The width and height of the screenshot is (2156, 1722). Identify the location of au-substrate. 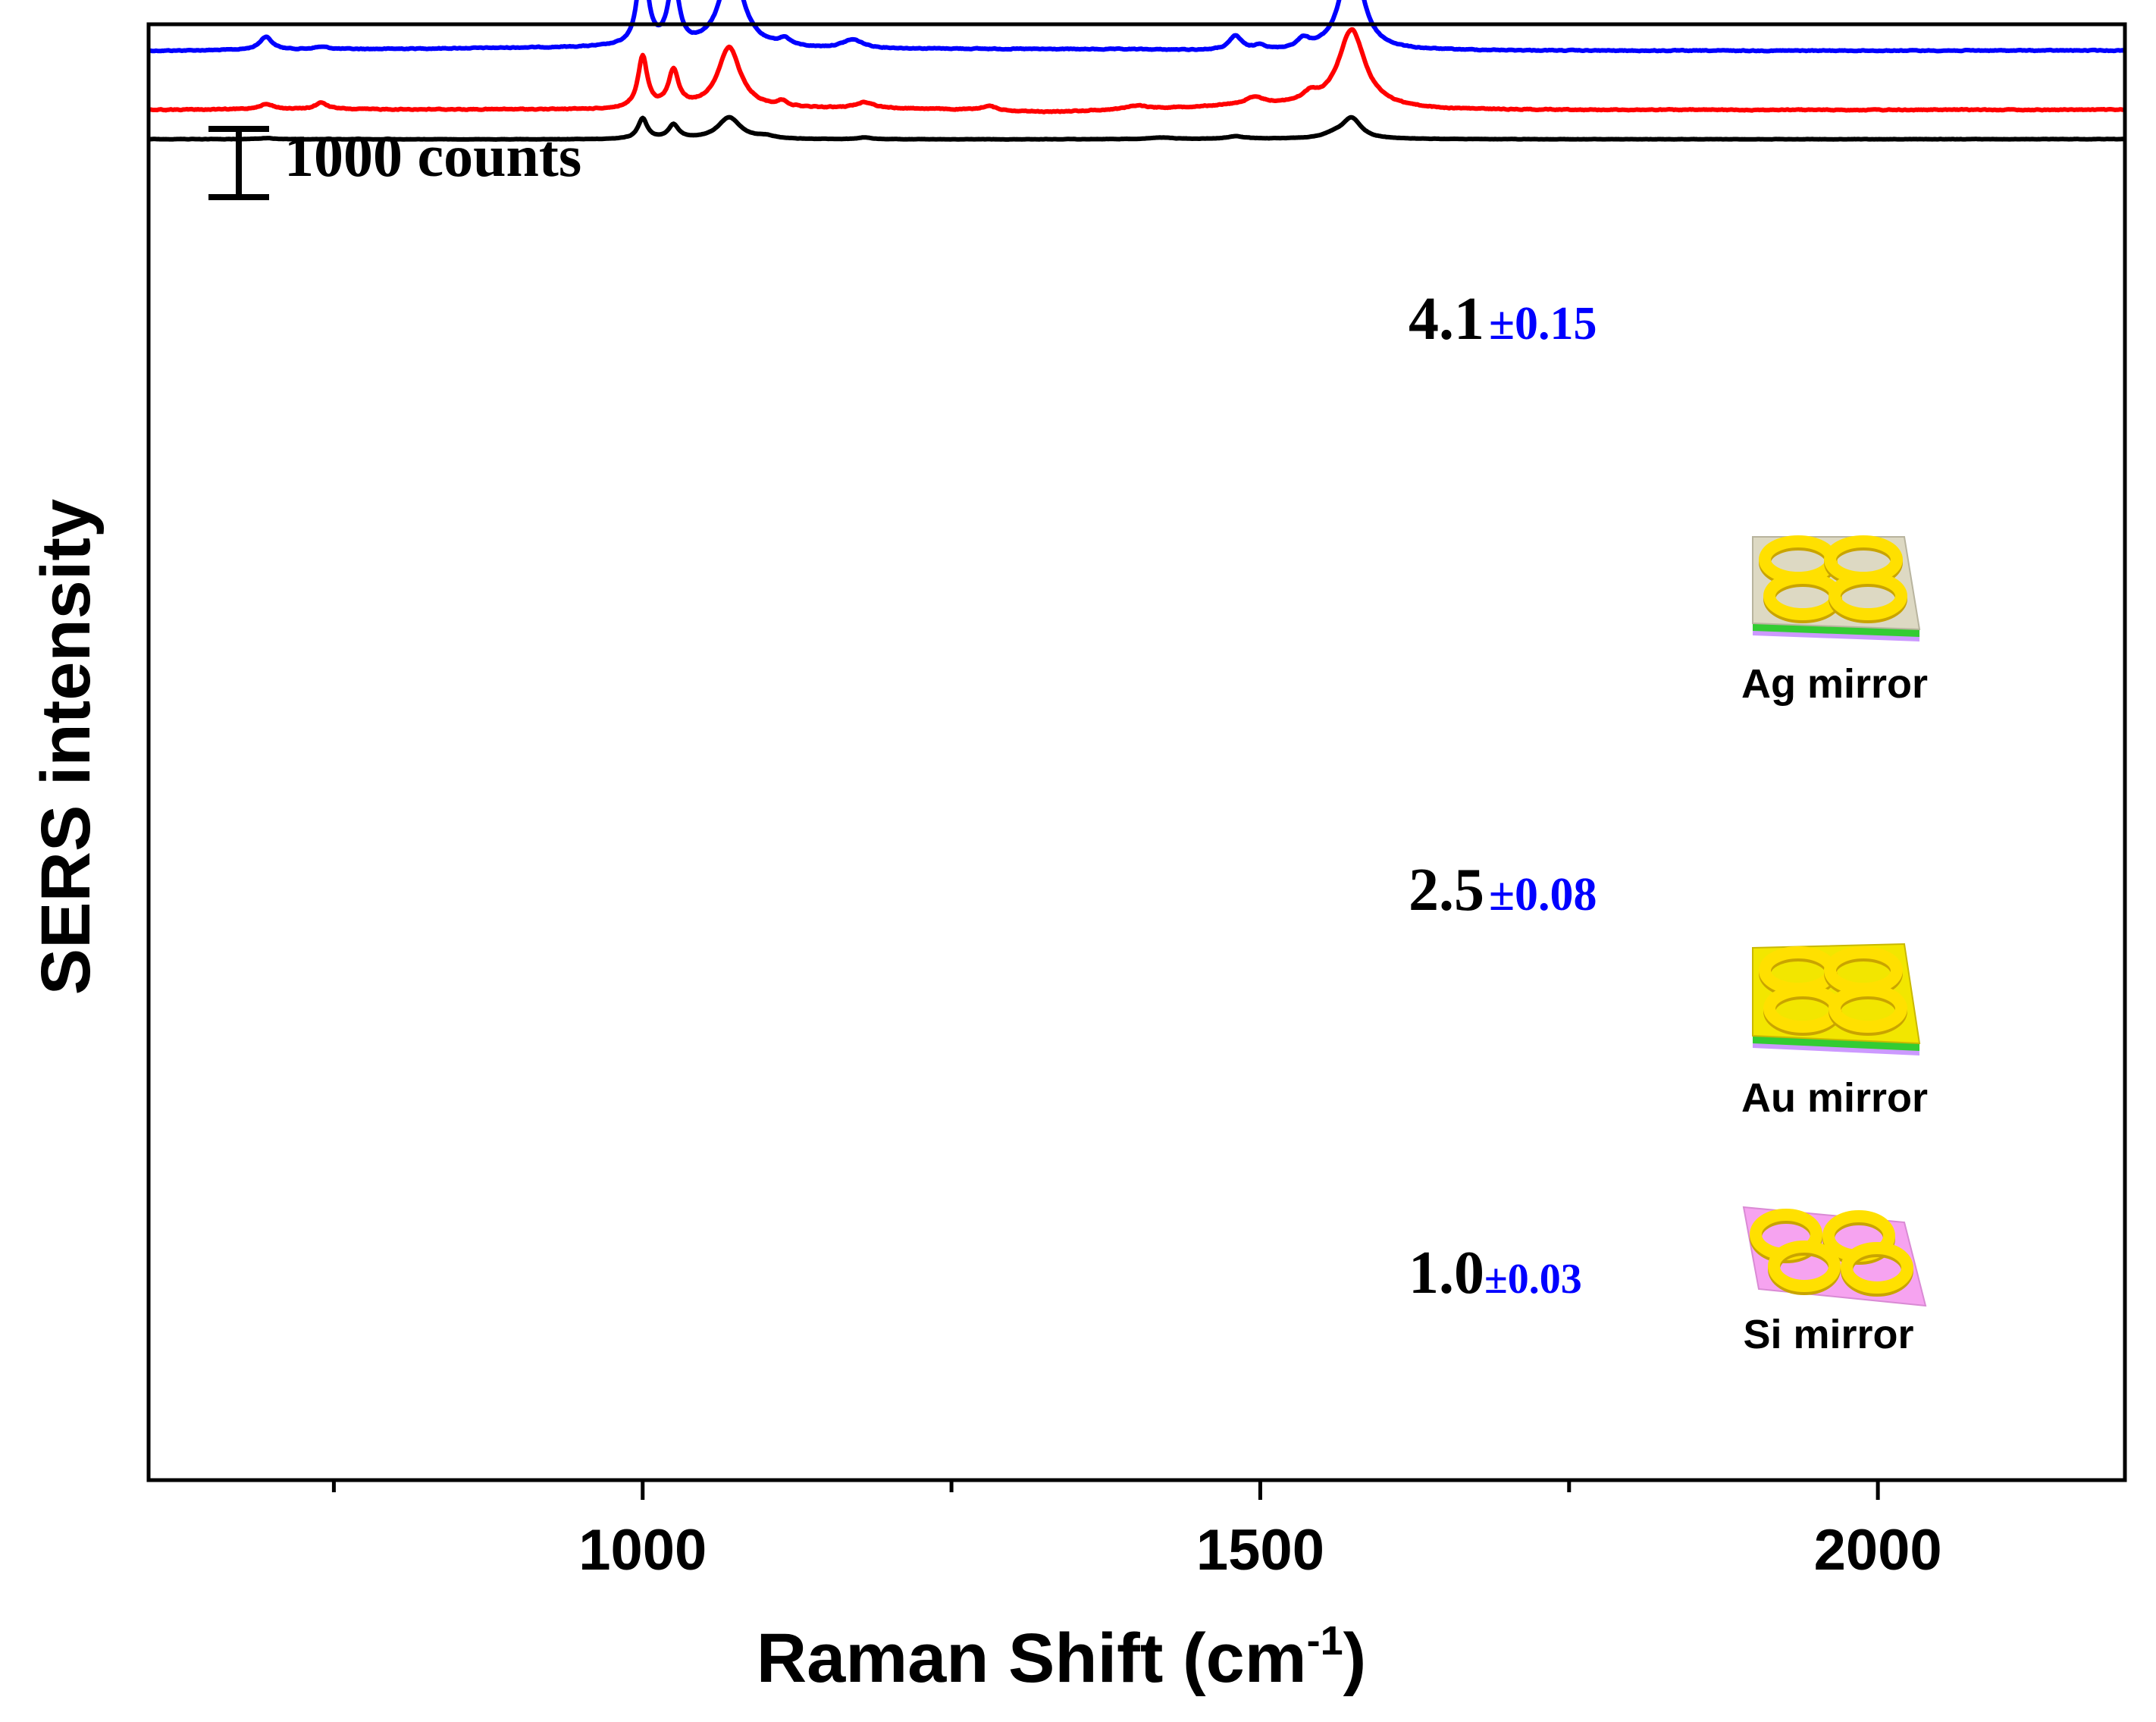
(1837, 994).